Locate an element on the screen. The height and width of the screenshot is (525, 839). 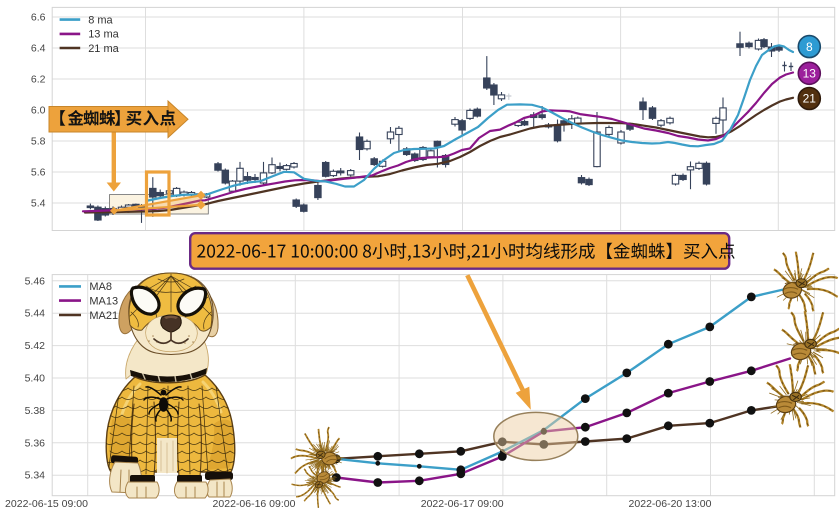
svg-text: 8 is located at coordinates (809, 47).